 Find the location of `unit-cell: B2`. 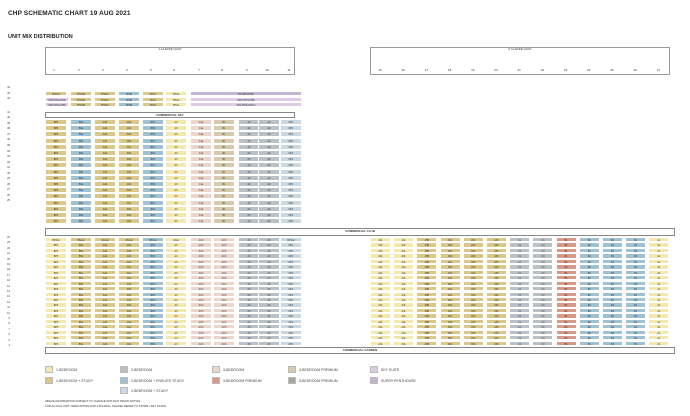

unit-cell: B2 is located at coordinates (589, 239).